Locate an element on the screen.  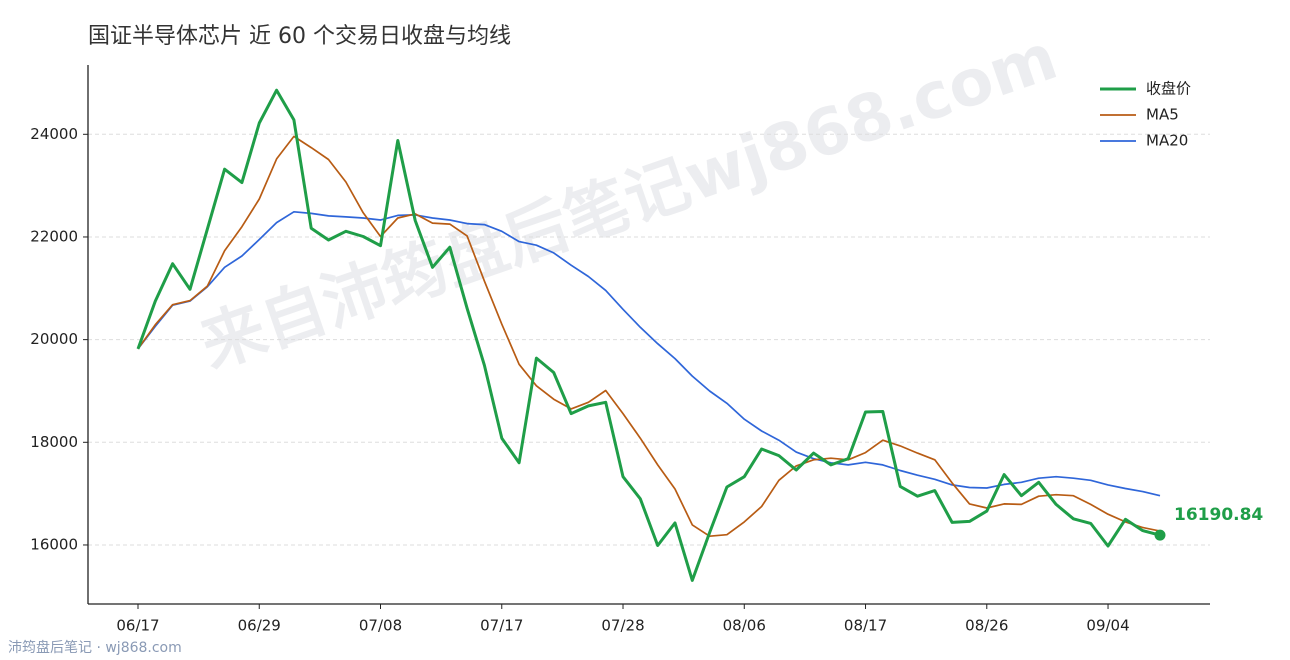
y-tick-label: 16000 is located at coordinates (54, 544).